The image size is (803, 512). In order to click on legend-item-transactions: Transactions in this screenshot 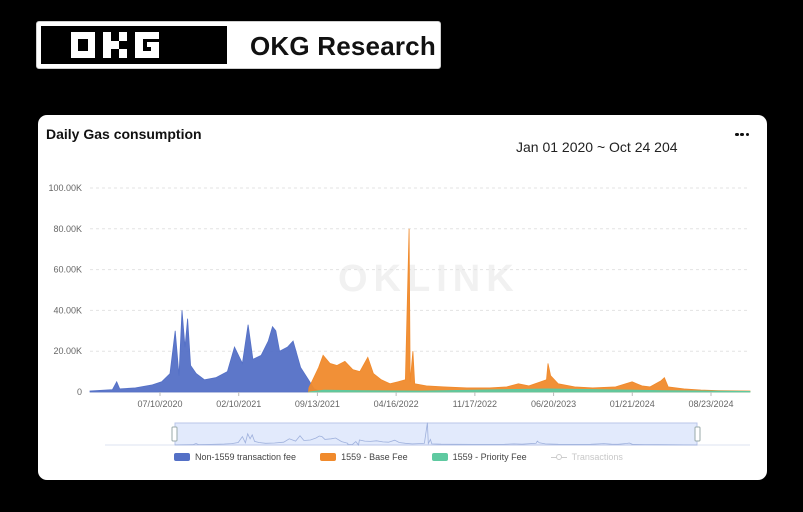, I will do `click(586, 457)`.